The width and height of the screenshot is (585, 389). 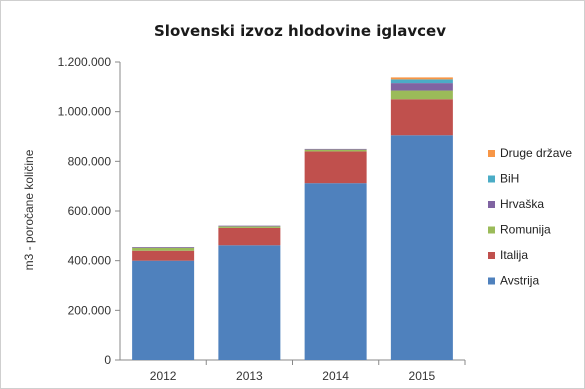 What do you see at coordinates (85, 62) in the screenshot?
I see `y-tick-label: 1.200.000` at bounding box center [85, 62].